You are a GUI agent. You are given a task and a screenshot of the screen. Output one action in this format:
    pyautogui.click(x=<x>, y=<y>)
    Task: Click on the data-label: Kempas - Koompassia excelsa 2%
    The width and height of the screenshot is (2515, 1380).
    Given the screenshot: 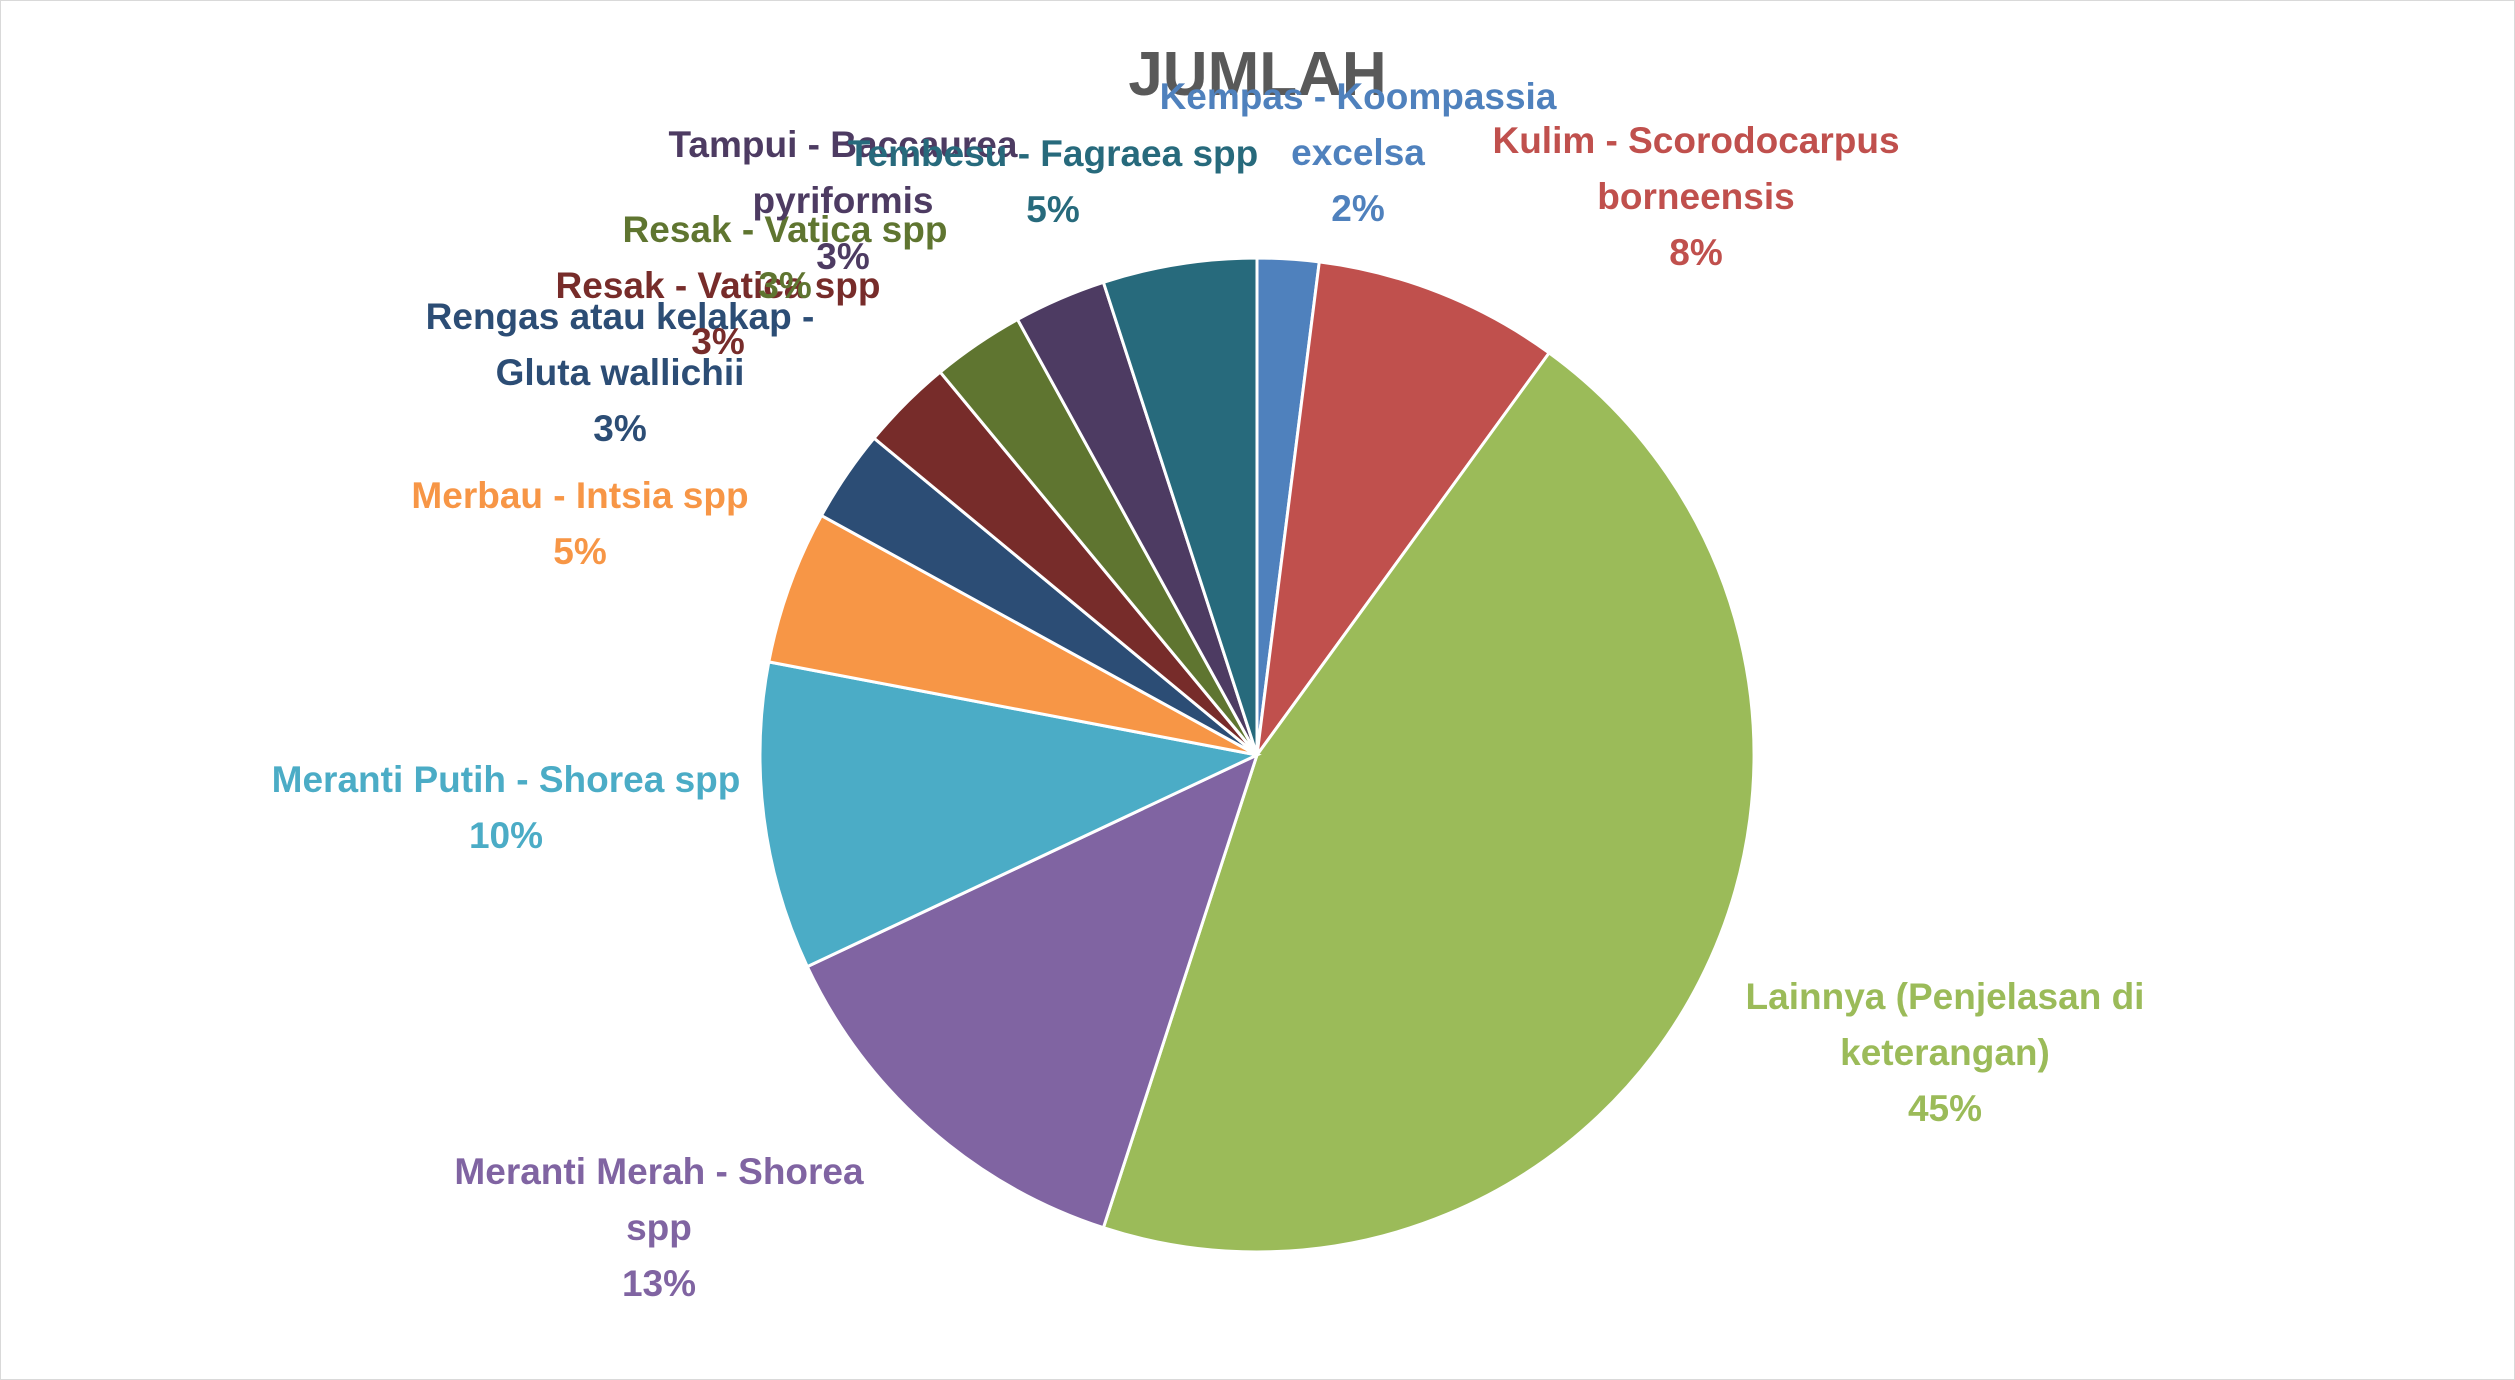 What is the action you would take?
    pyautogui.click(x=1358, y=153)
    